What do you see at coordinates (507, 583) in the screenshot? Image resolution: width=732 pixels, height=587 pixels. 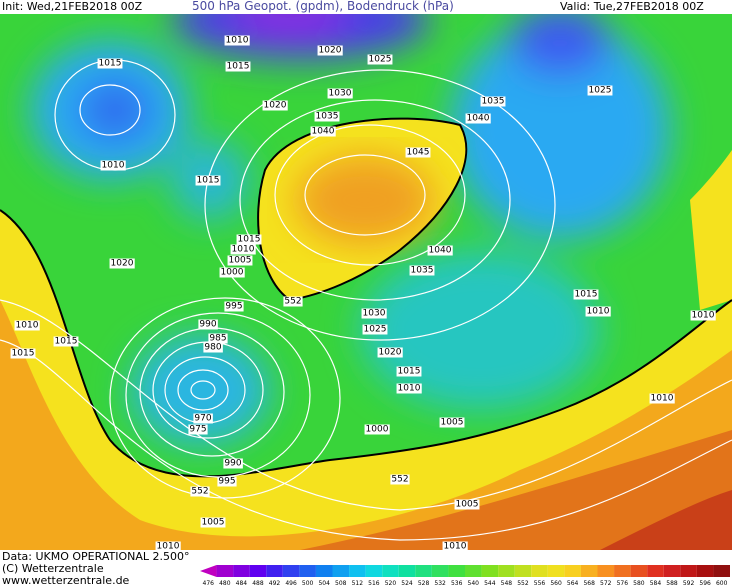 I see `colorbar-label: 548` at bounding box center [507, 583].